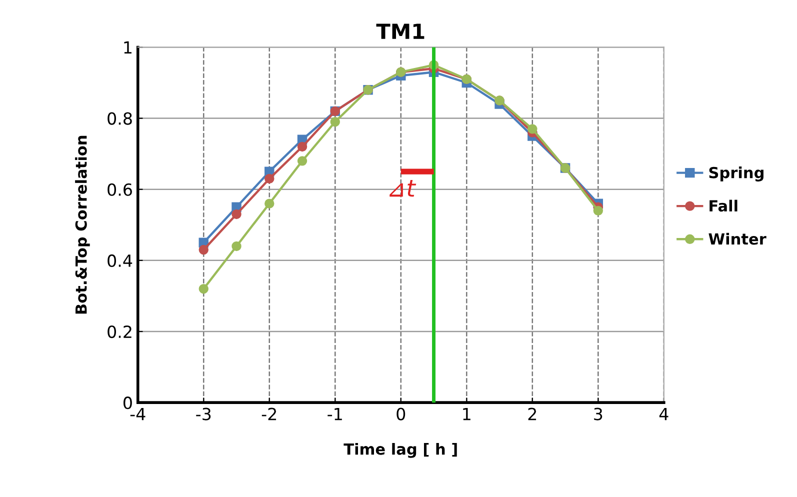 Image resolution: width=797 pixels, height=497 pixels. What do you see at coordinates (532, 414) in the screenshot?
I see `x-tick-label: 2` at bounding box center [532, 414].